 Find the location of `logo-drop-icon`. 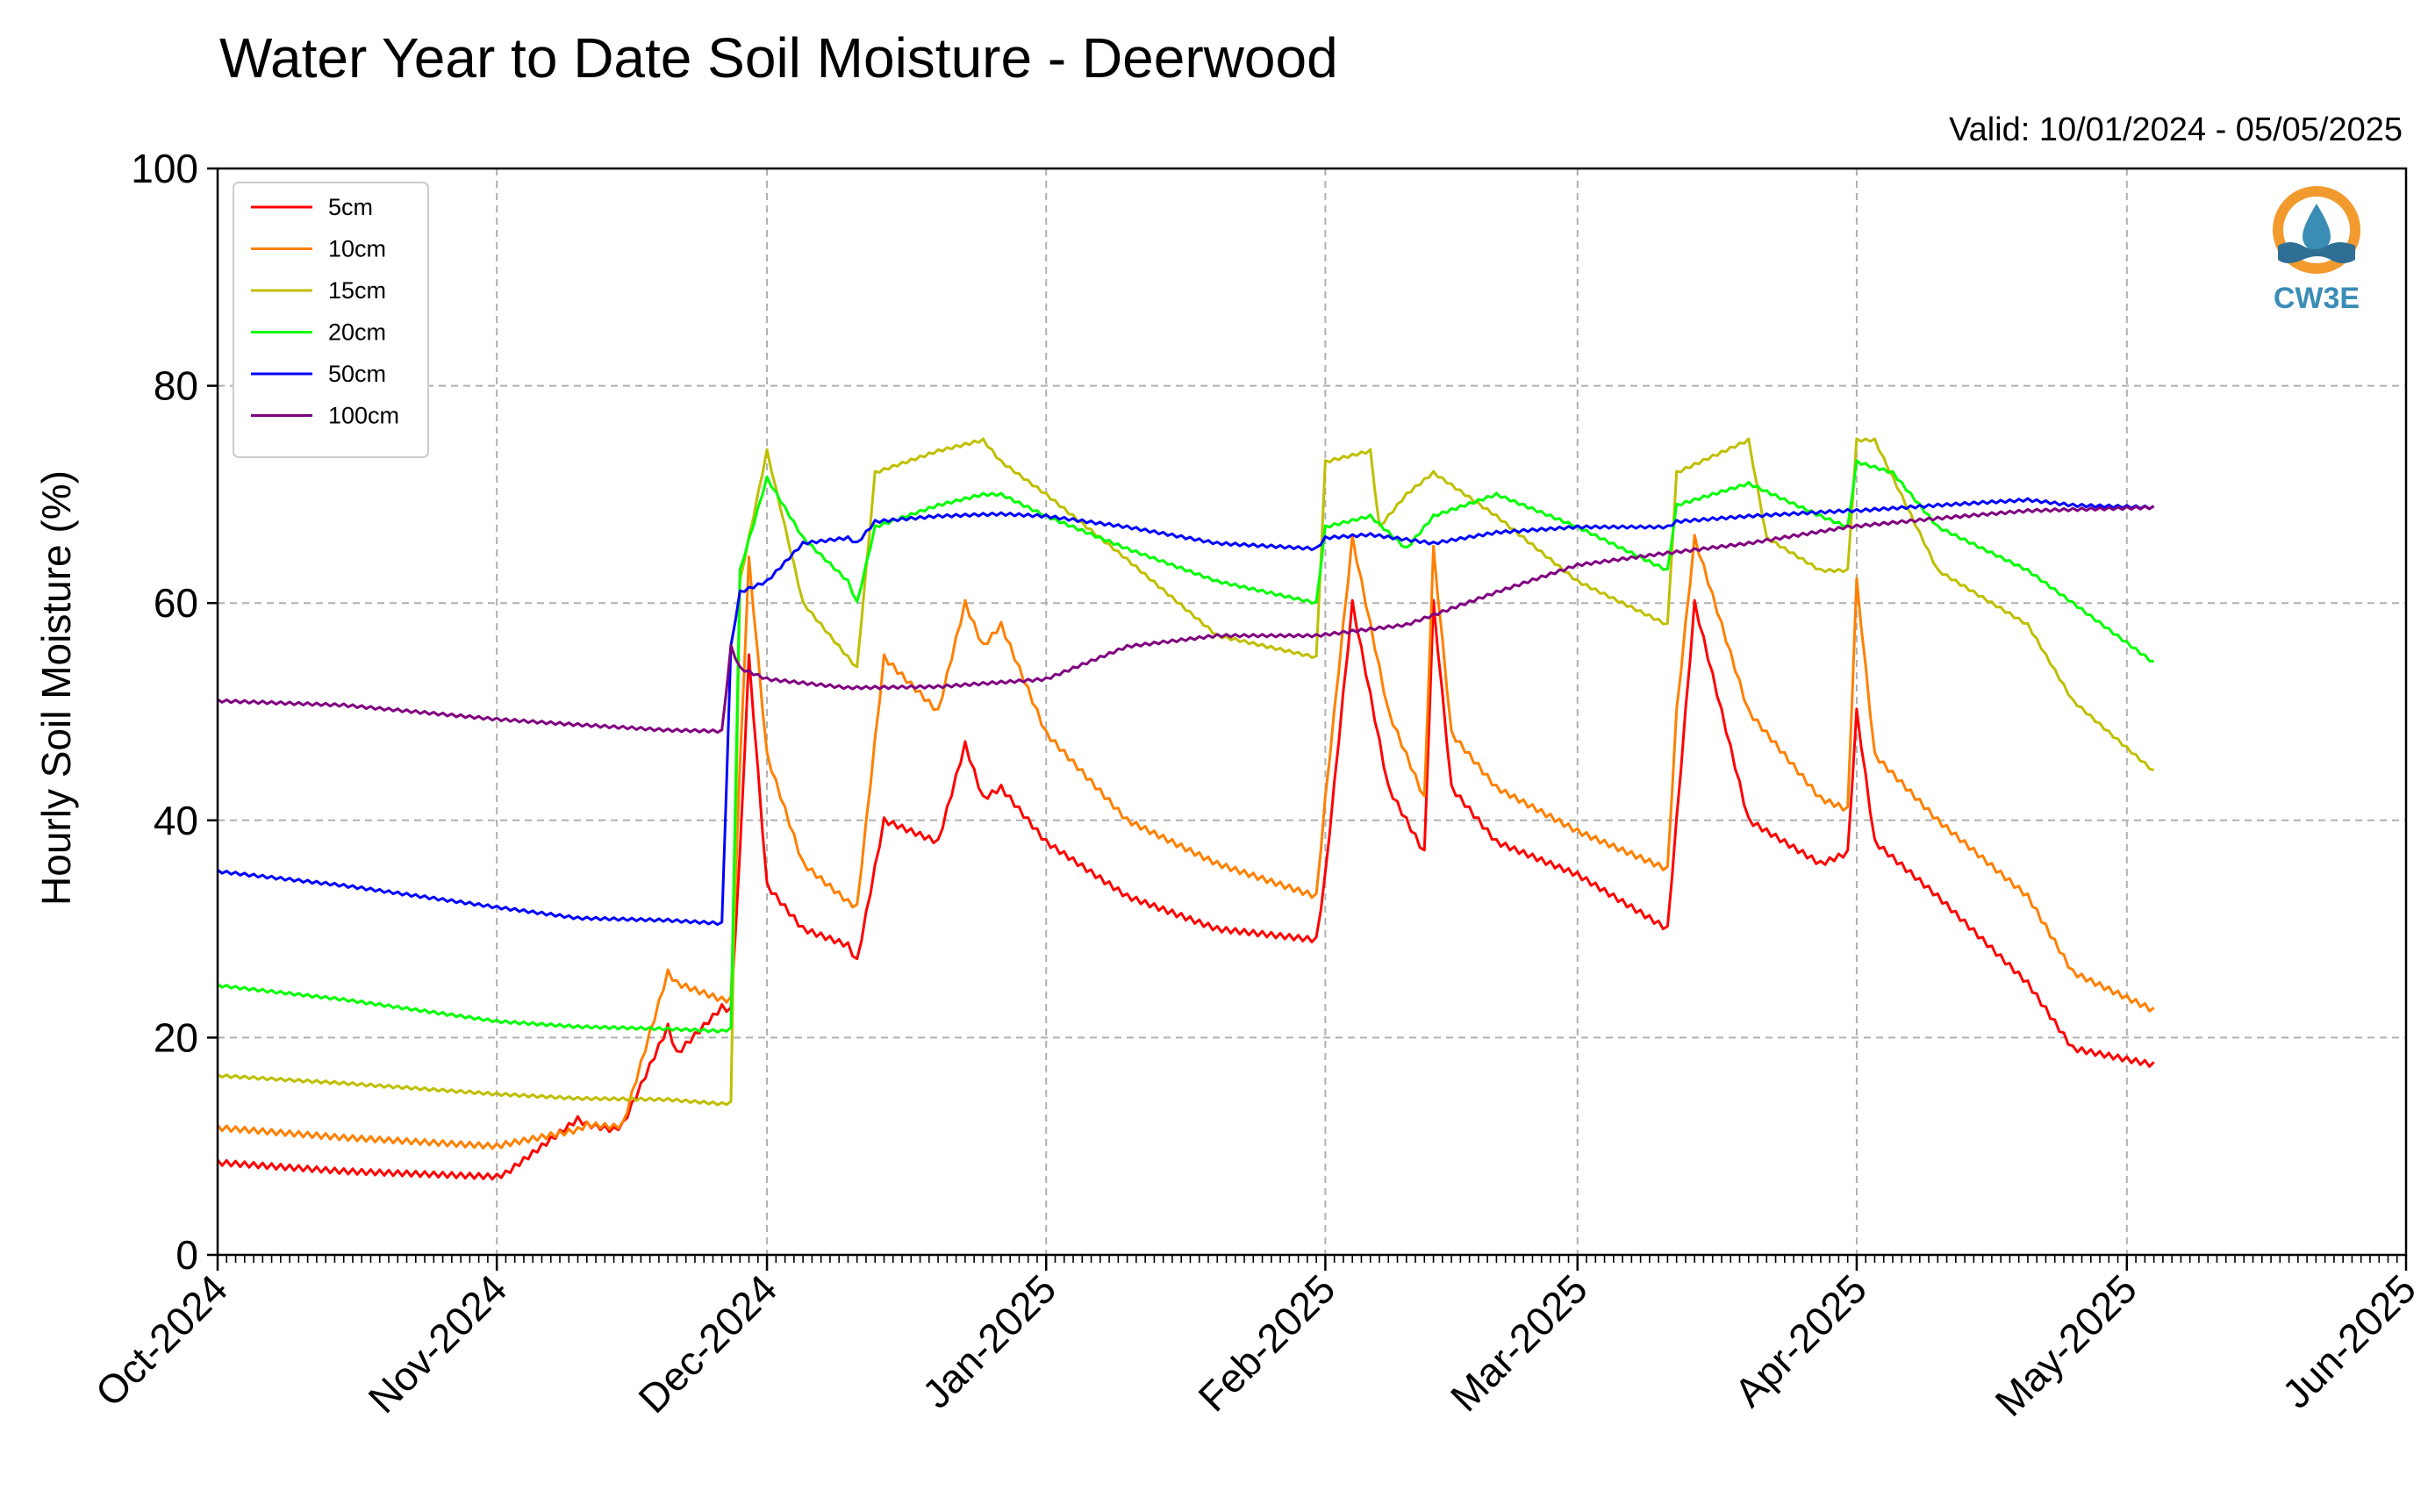

logo-drop-icon is located at coordinates (2317, 228).